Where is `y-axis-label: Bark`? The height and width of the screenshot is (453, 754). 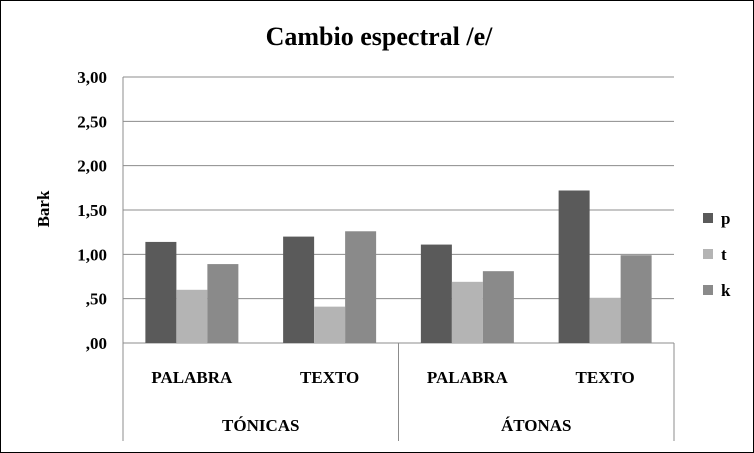 y-axis-label: Bark is located at coordinates (43, 208).